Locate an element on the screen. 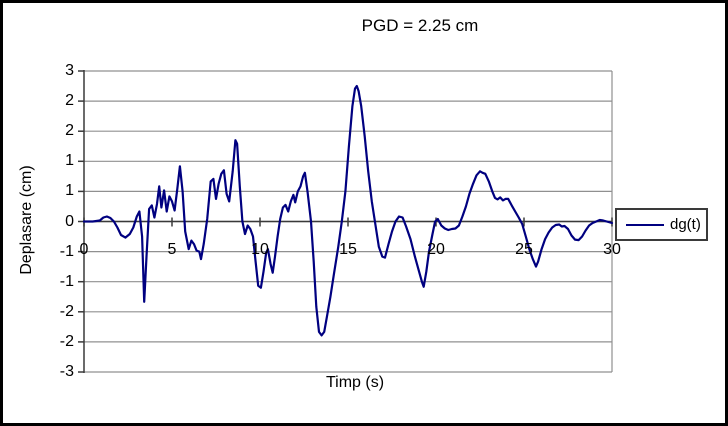 The height and width of the screenshot is (426, 728). x-axis-title: Timp (s) is located at coordinates (355, 382).